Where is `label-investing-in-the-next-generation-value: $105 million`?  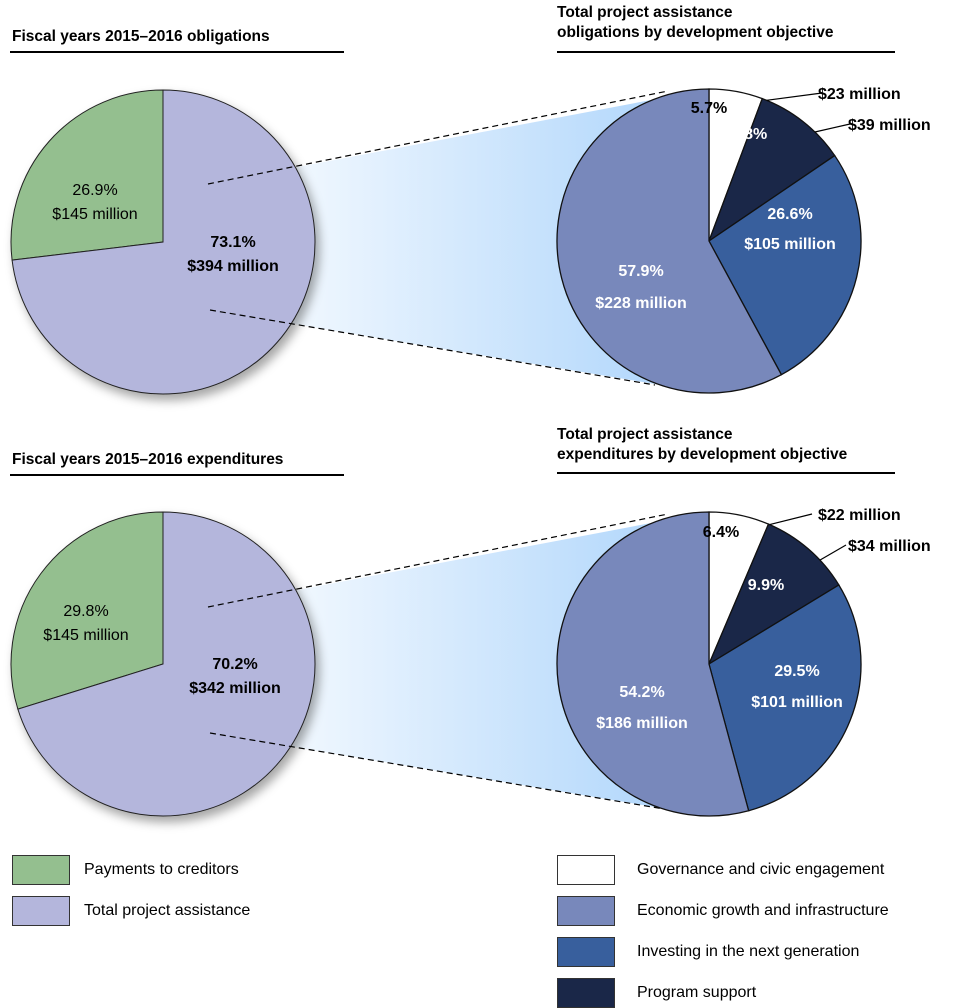 label-investing-in-the-next-generation-value: $105 million is located at coordinates (790, 244).